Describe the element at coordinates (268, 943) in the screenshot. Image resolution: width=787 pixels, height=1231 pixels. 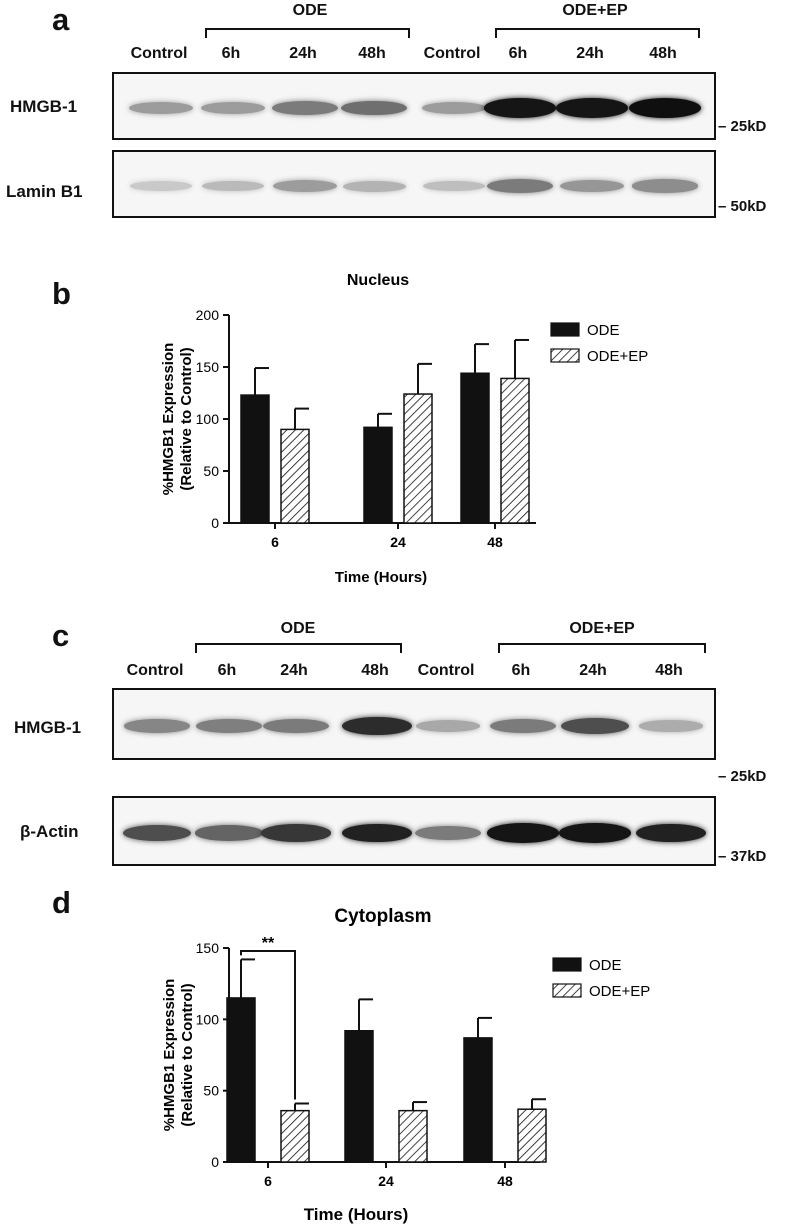
I see `significance-label: **` at that location.